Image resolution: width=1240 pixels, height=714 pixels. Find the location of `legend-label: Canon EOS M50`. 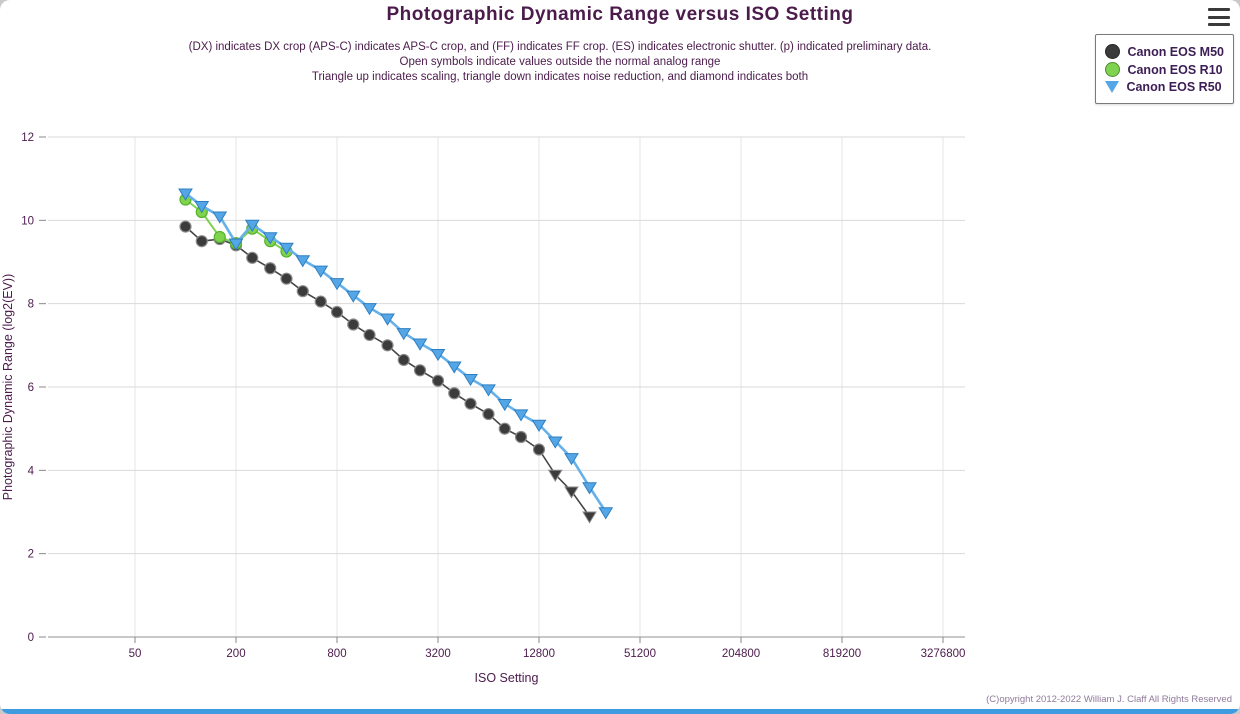

legend-label: Canon EOS M50 is located at coordinates (1175, 51).